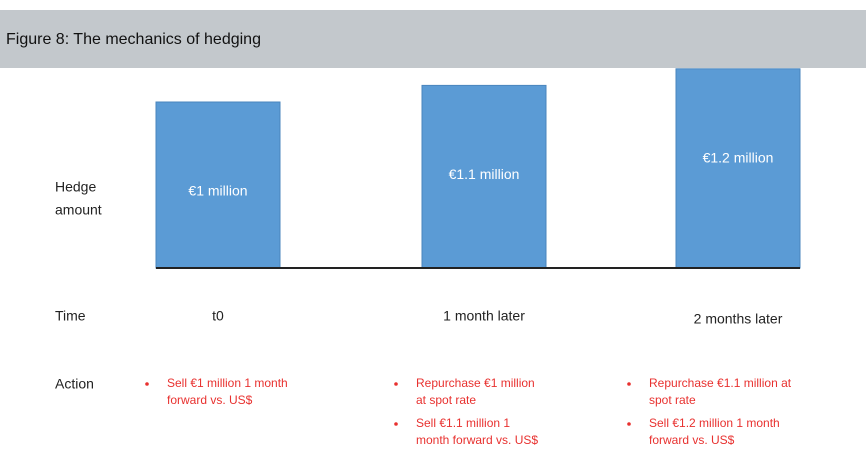 This screenshot has height=461, width=866. What do you see at coordinates (672, 400) in the screenshot?
I see `action-text: spot rate` at bounding box center [672, 400].